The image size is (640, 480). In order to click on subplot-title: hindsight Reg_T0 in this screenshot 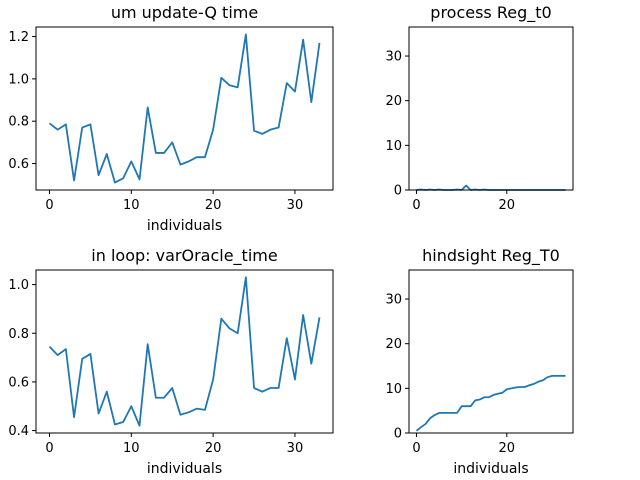, I will do `click(491, 256)`.